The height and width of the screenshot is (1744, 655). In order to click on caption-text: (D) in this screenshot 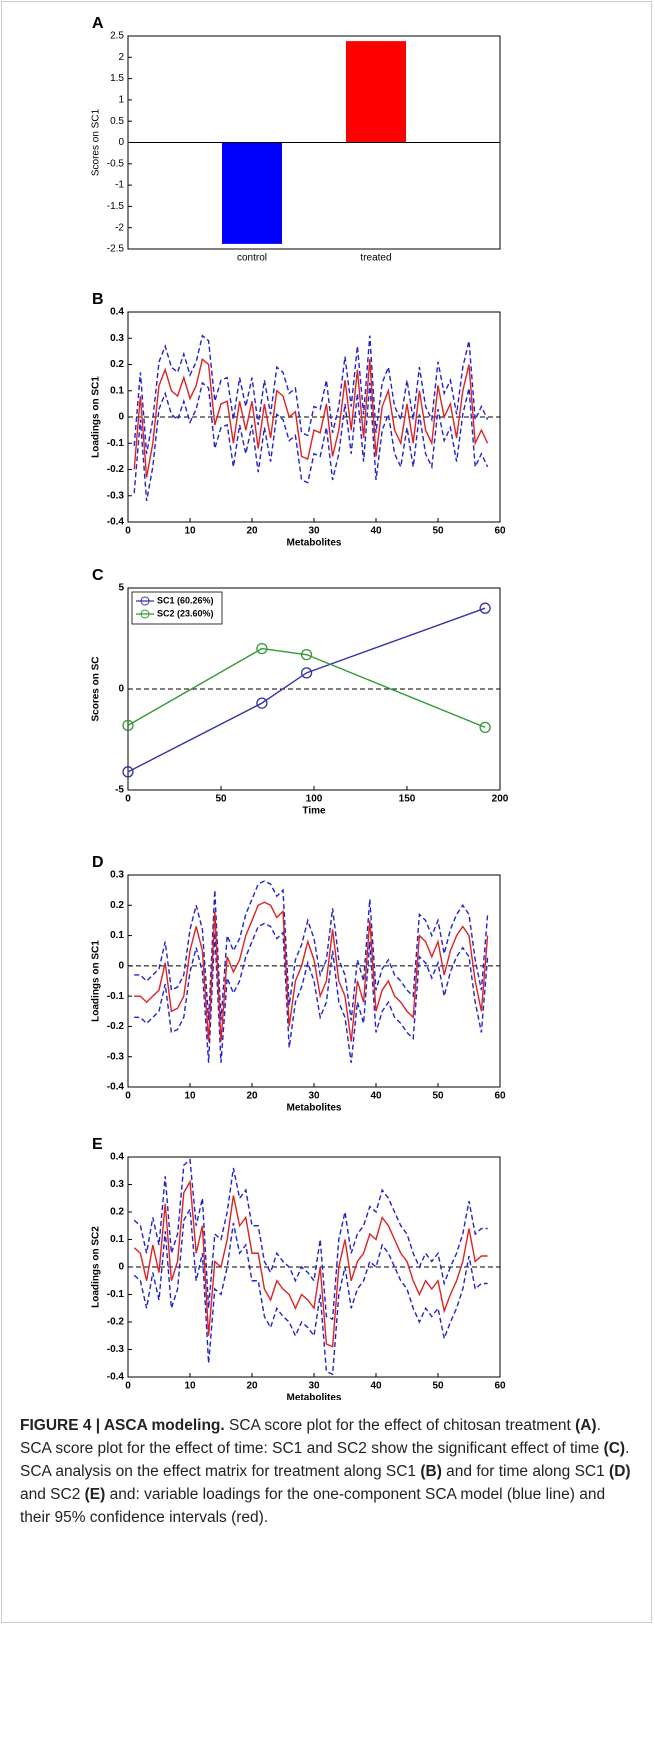, I will do `click(620, 1471)`.